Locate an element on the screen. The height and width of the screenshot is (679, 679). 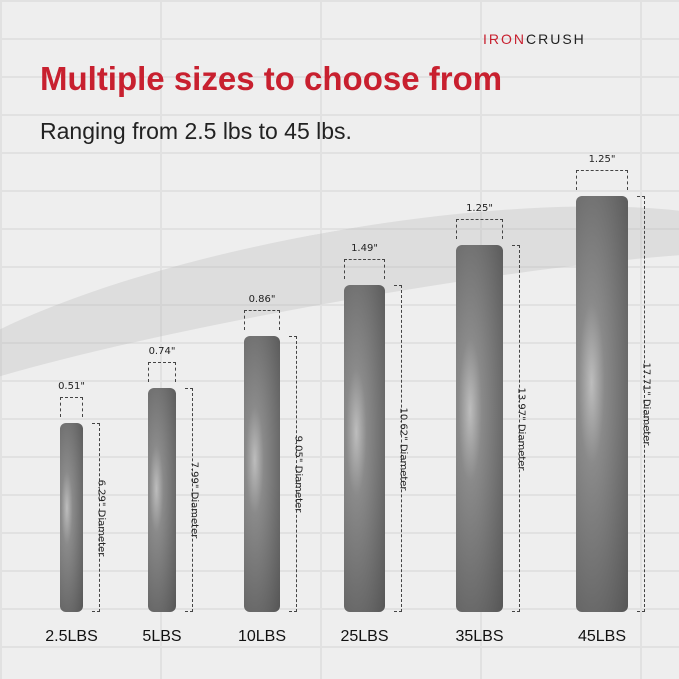
weight-label: 45LBS is located at coordinates (602, 636).